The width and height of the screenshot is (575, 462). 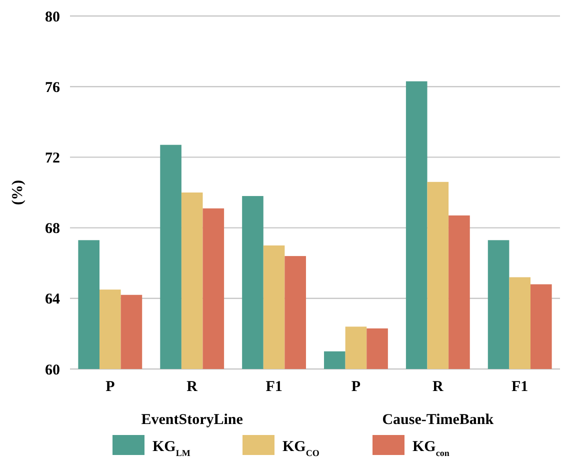 What do you see at coordinates (431, 448) in the screenshot?
I see `legend-label: KG$_{con}$` at bounding box center [431, 448].